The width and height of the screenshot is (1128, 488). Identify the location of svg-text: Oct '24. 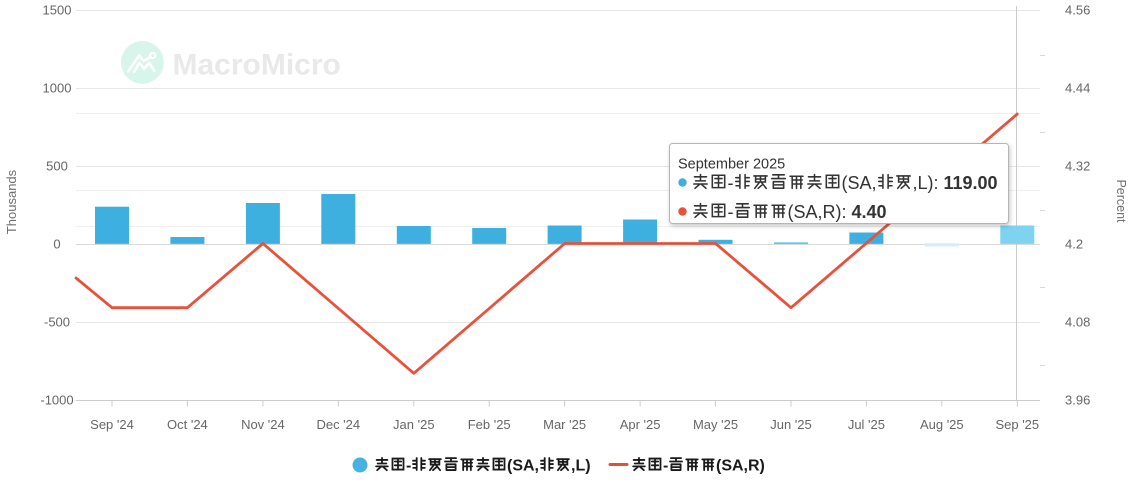
(187, 424).